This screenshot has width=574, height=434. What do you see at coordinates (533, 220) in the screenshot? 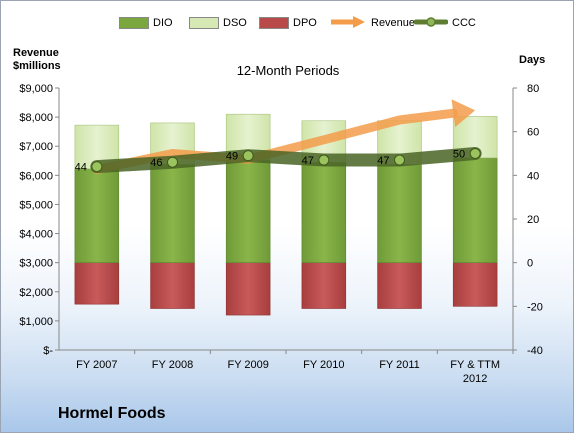
I see `right-tick-label: 20` at bounding box center [533, 220].